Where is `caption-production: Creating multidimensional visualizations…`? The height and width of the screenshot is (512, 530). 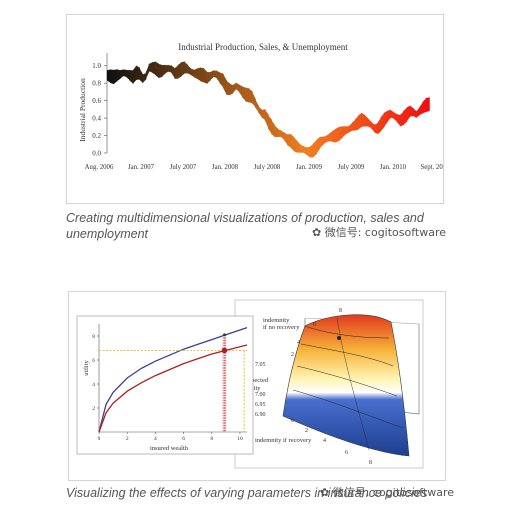 caption-production: Creating multidimensional visualizations… is located at coordinates (245, 226).